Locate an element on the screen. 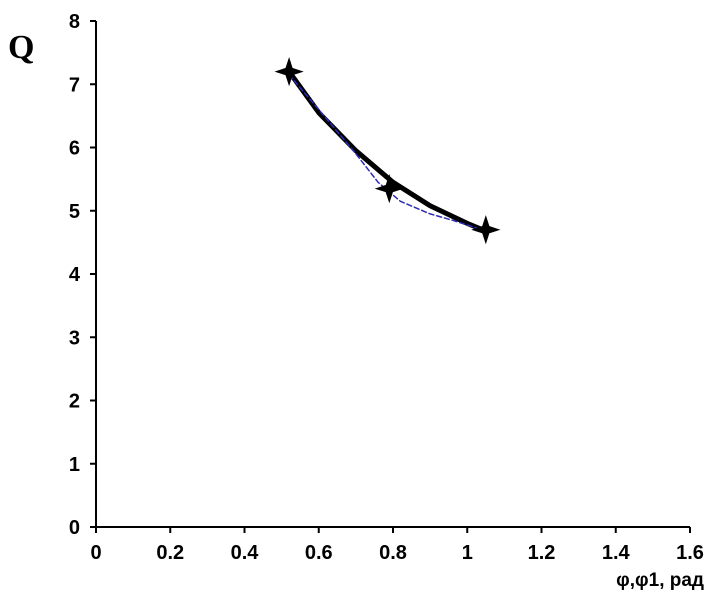 The width and height of the screenshot is (718, 596). fit-line-dashed is located at coordinates (387, 153).